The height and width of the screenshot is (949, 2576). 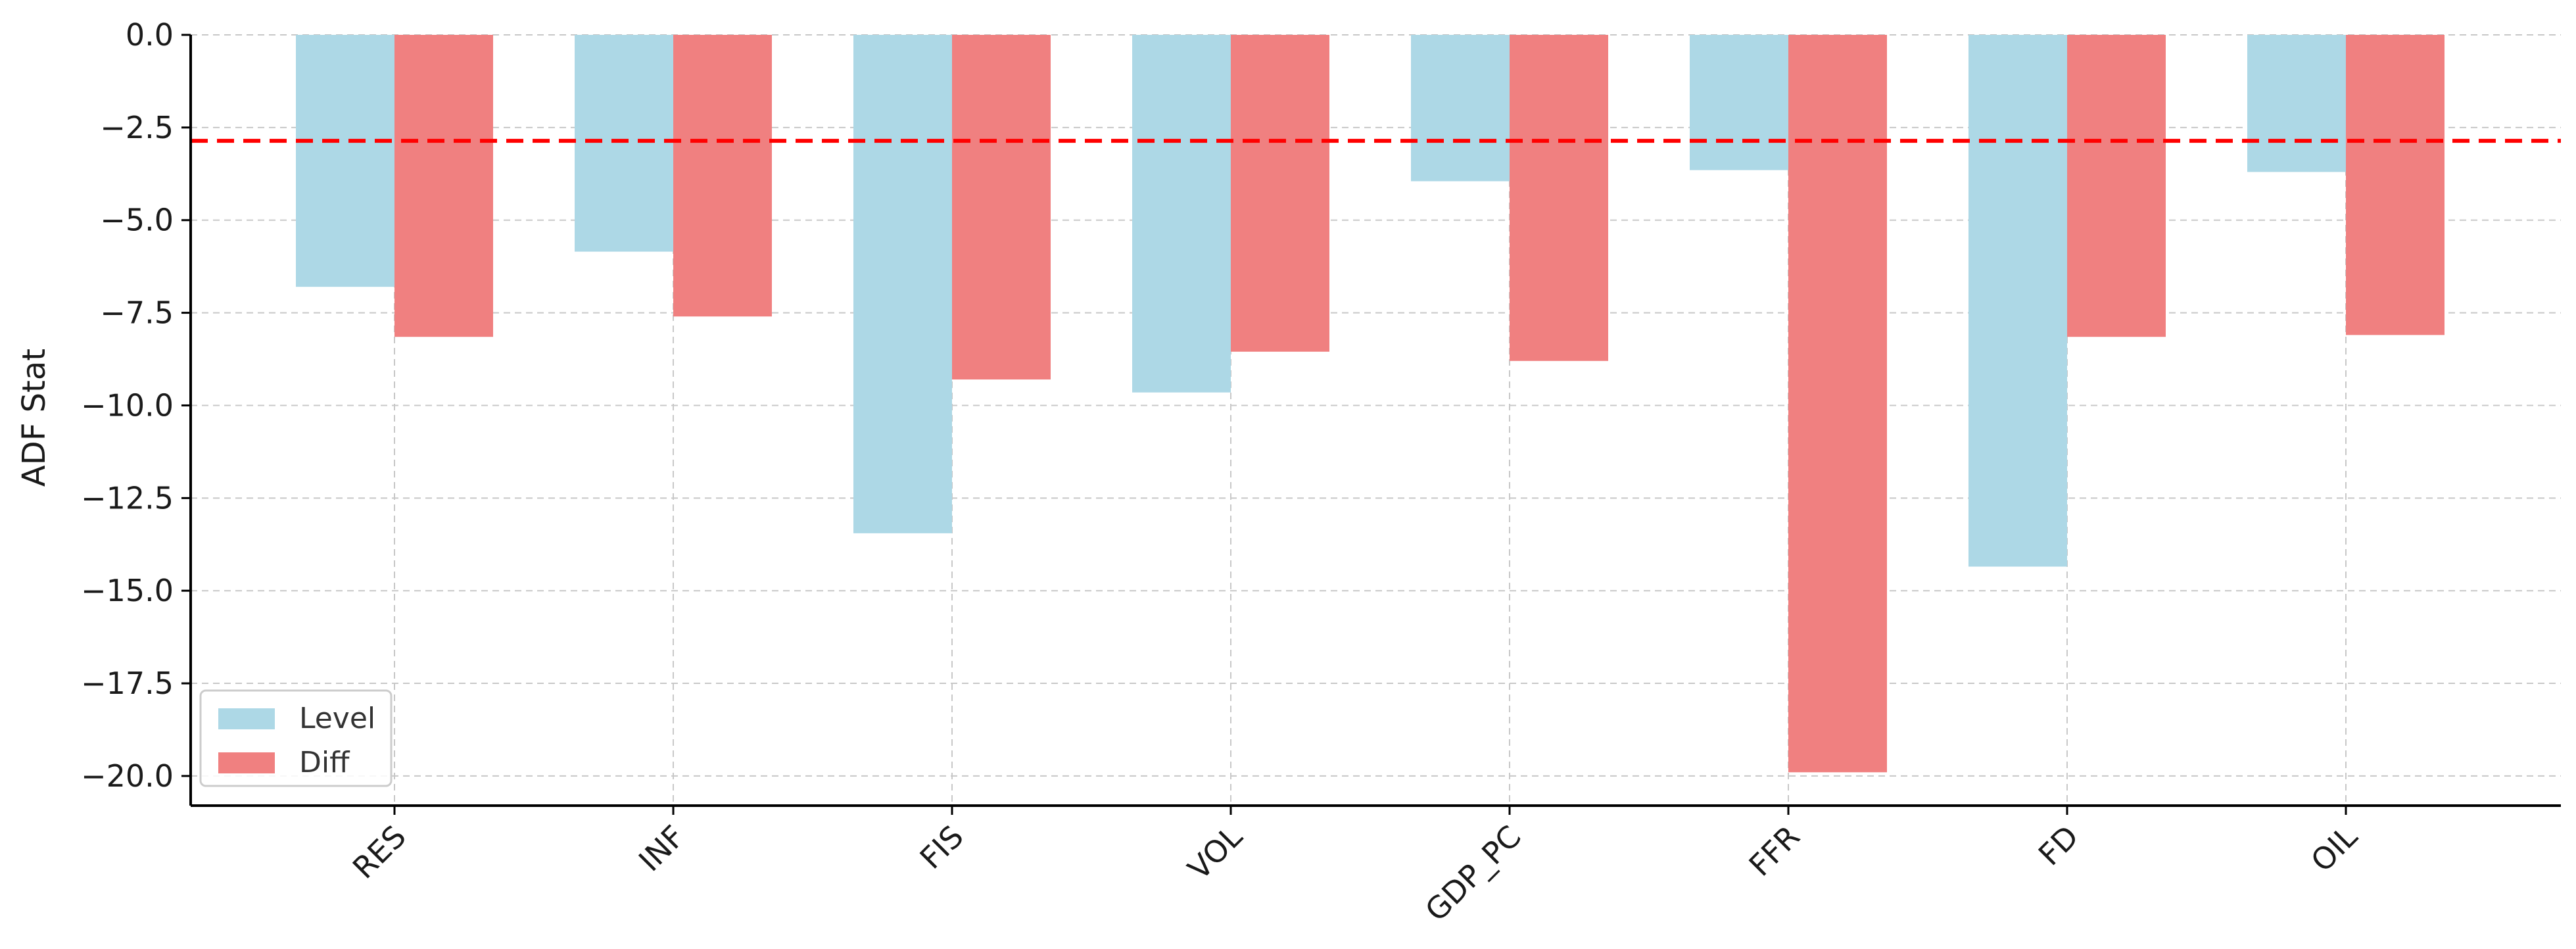 What do you see at coordinates (150, 35) in the screenshot?
I see `y-tick-label: 0.0` at bounding box center [150, 35].